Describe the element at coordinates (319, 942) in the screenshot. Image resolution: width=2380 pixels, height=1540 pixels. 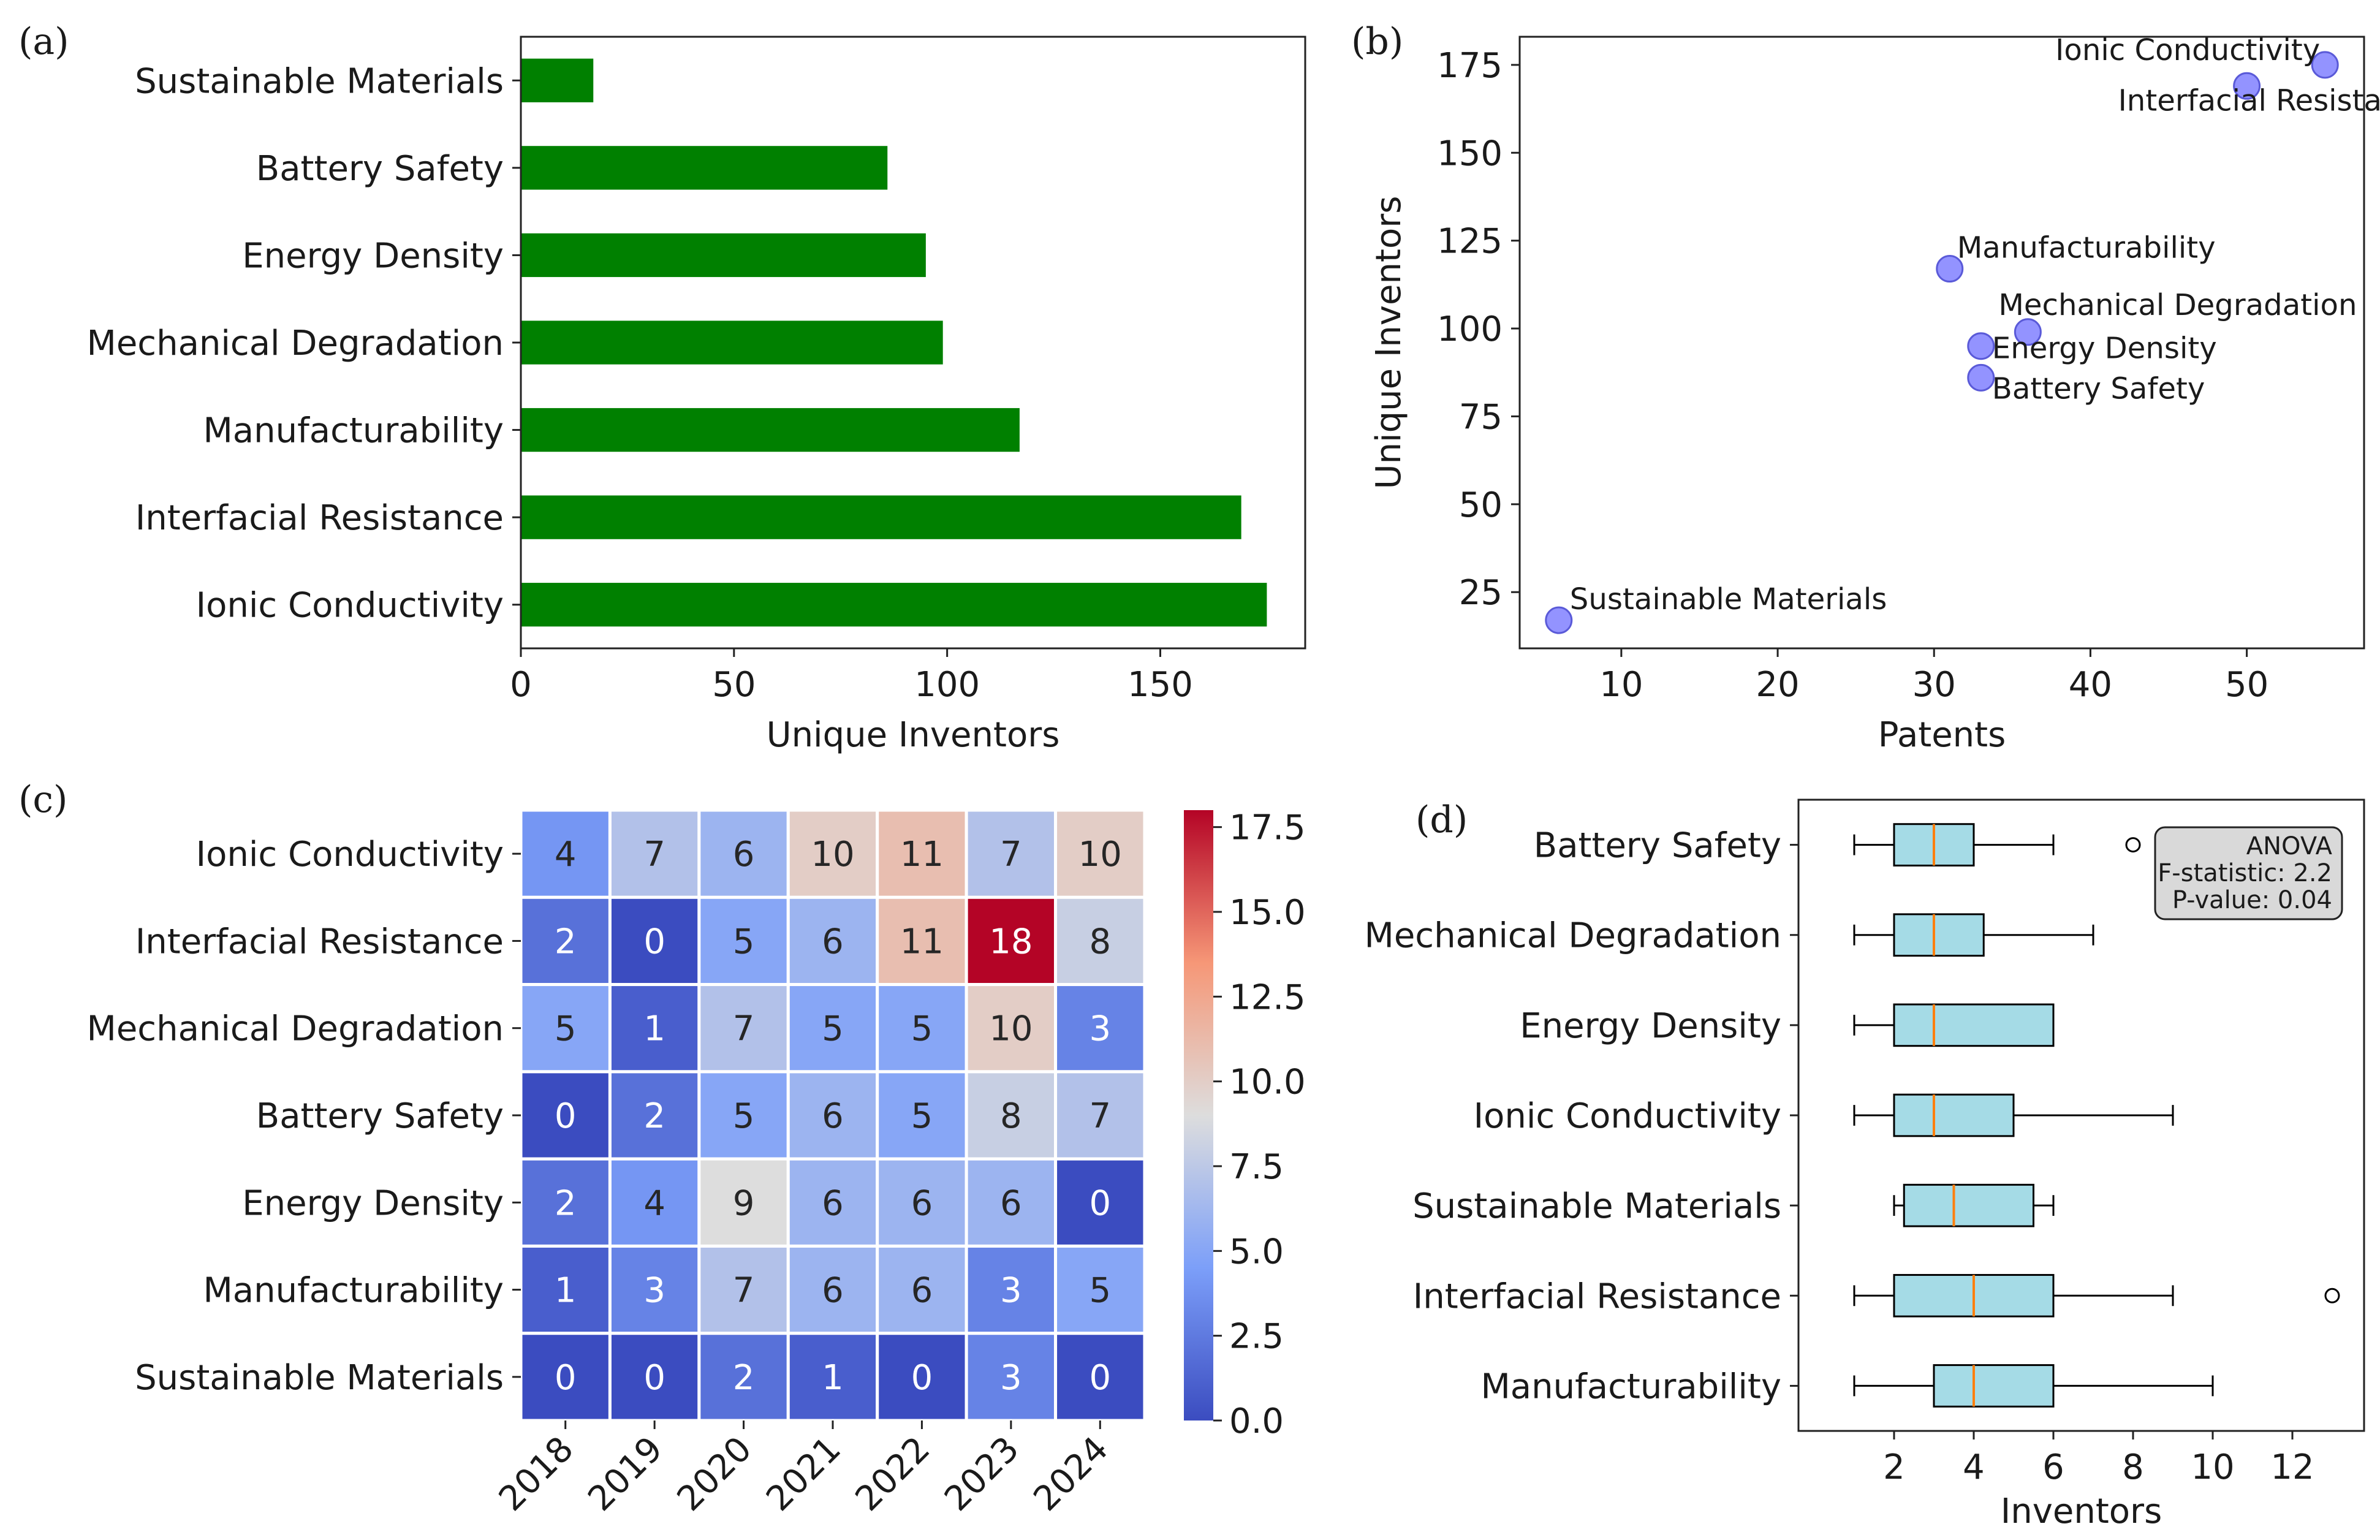
I see `row-label-interfacial-resistance: Interfacial Resistance` at that location.